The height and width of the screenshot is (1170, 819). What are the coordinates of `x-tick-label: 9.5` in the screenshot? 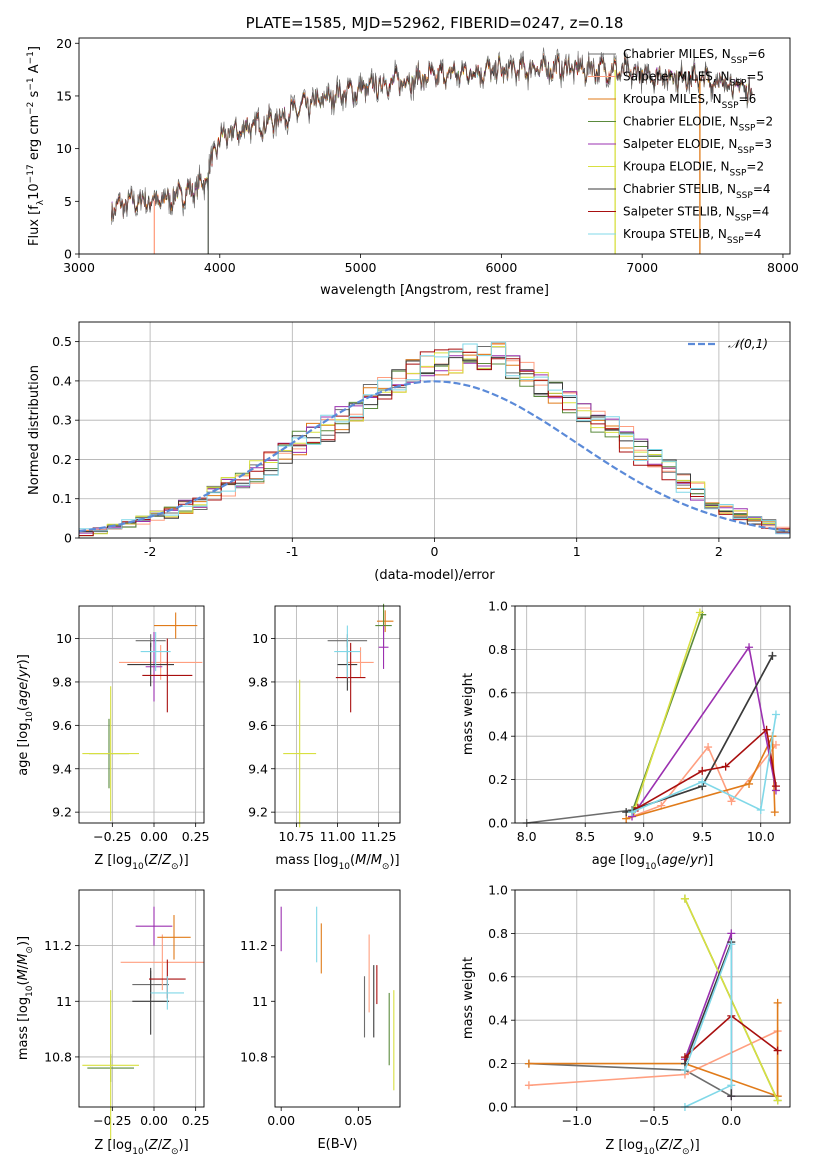 It's located at (702, 836).